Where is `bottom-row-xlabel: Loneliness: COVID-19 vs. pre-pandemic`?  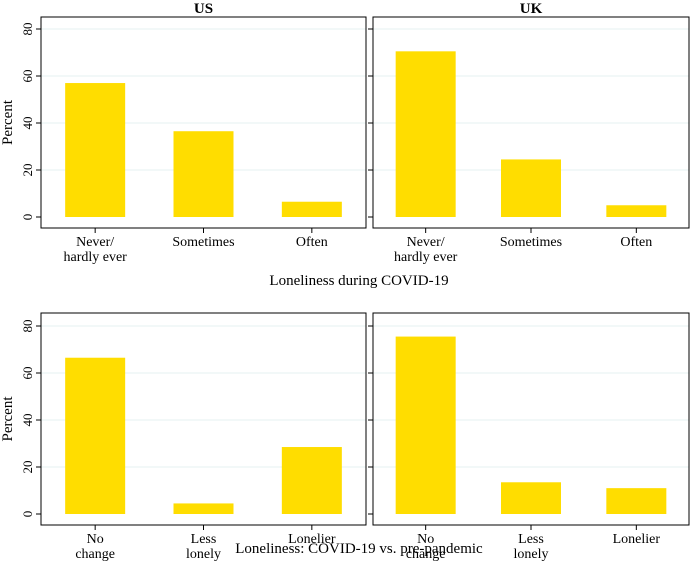 bottom-row-xlabel: Loneliness: COVID-19 vs. pre-pandemic is located at coordinates (359, 549).